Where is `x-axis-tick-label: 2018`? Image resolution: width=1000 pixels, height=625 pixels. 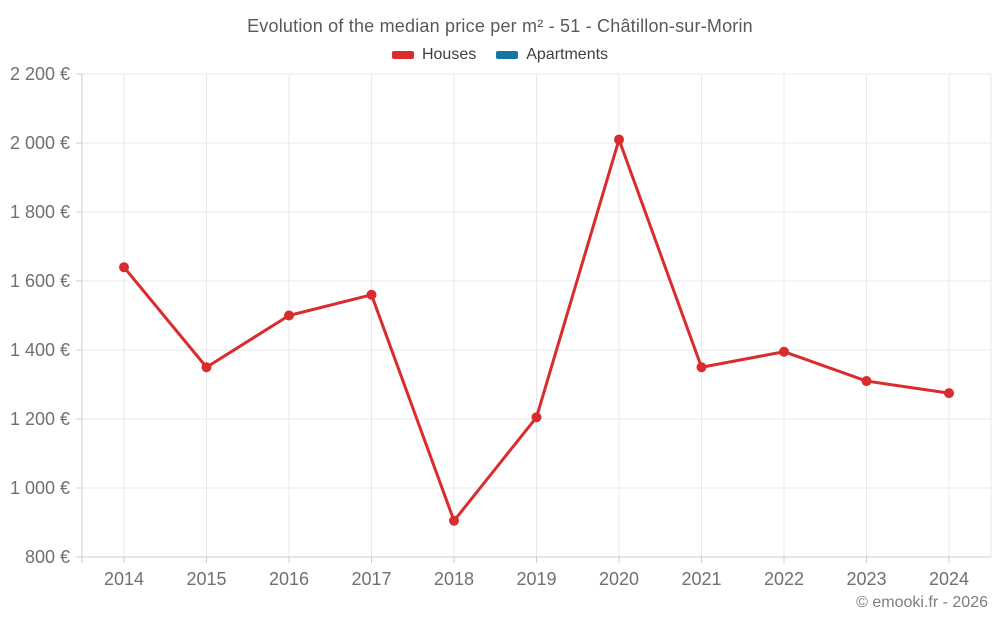
x-axis-tick-label: 2018 is located at coordinates (454, 579).